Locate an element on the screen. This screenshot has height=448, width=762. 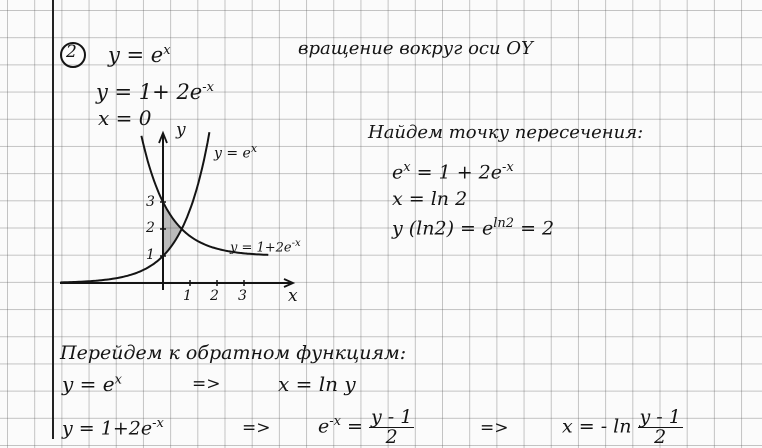
eq2-exp: -x is located at coordinates (208, 87).